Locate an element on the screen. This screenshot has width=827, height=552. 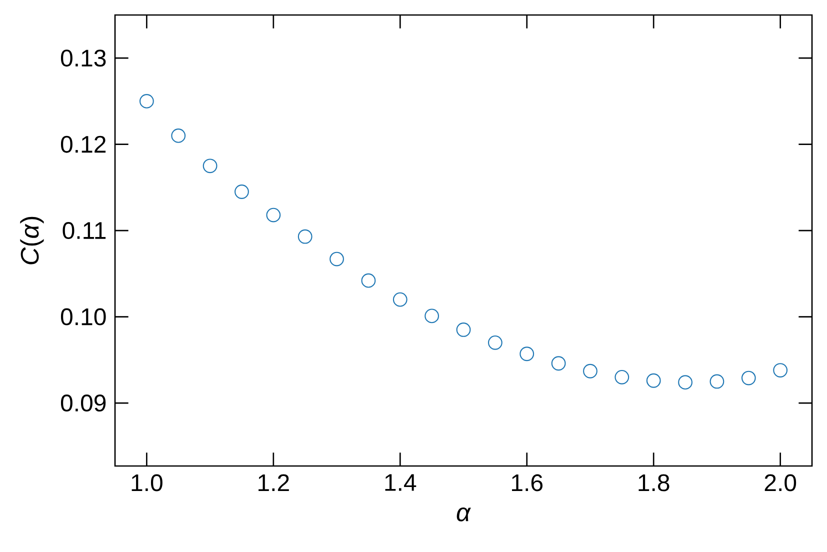
x-tick-label: 2.0 is located at coordinates (780, 483).